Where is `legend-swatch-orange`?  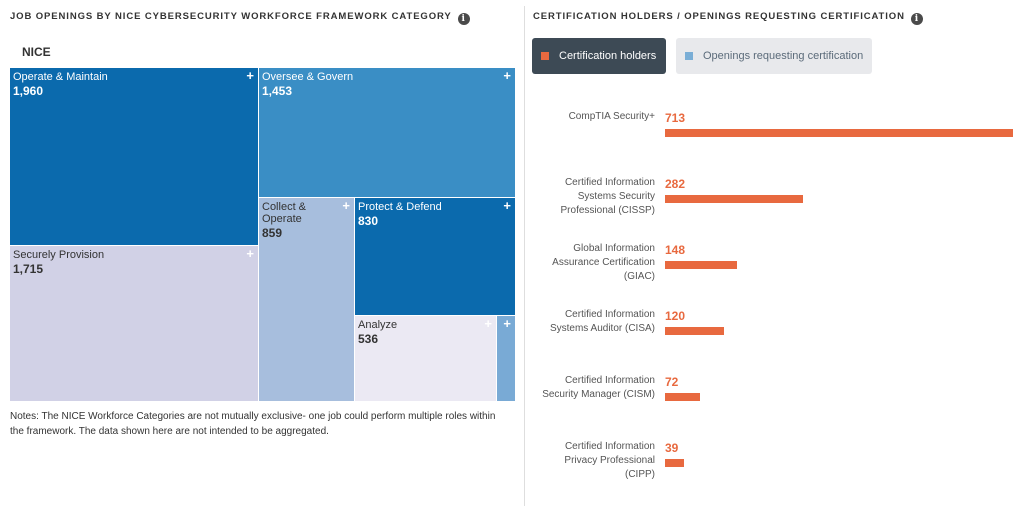 legend-swatch-orange is located at coordinates (545, 56).